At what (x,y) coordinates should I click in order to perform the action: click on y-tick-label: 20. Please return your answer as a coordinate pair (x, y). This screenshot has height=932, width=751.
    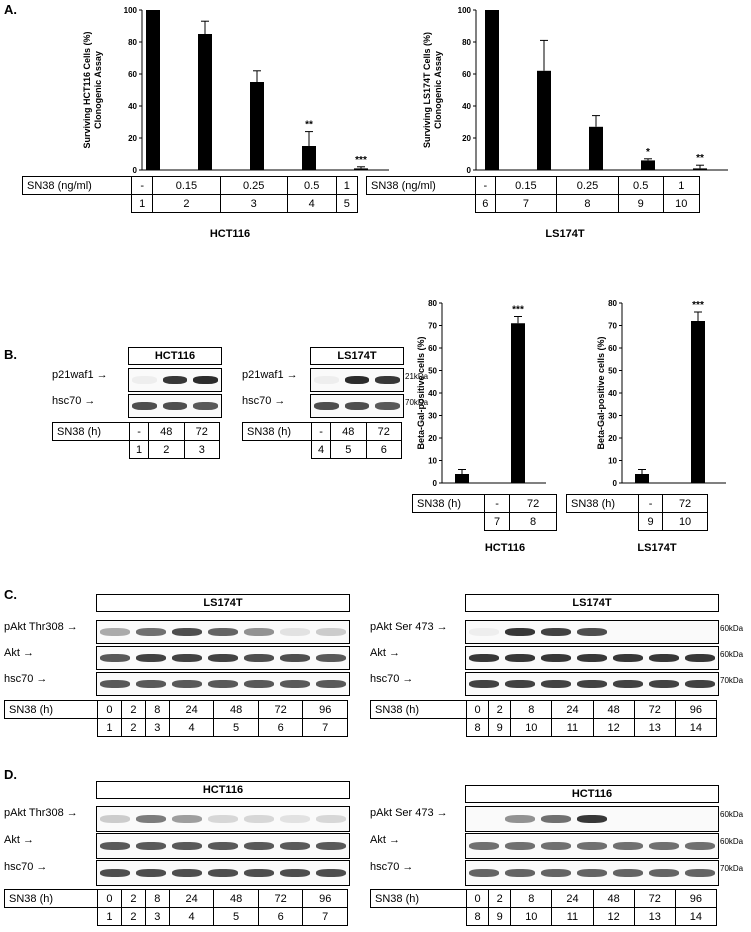
    Looking at the image, I should click on (612, 438).